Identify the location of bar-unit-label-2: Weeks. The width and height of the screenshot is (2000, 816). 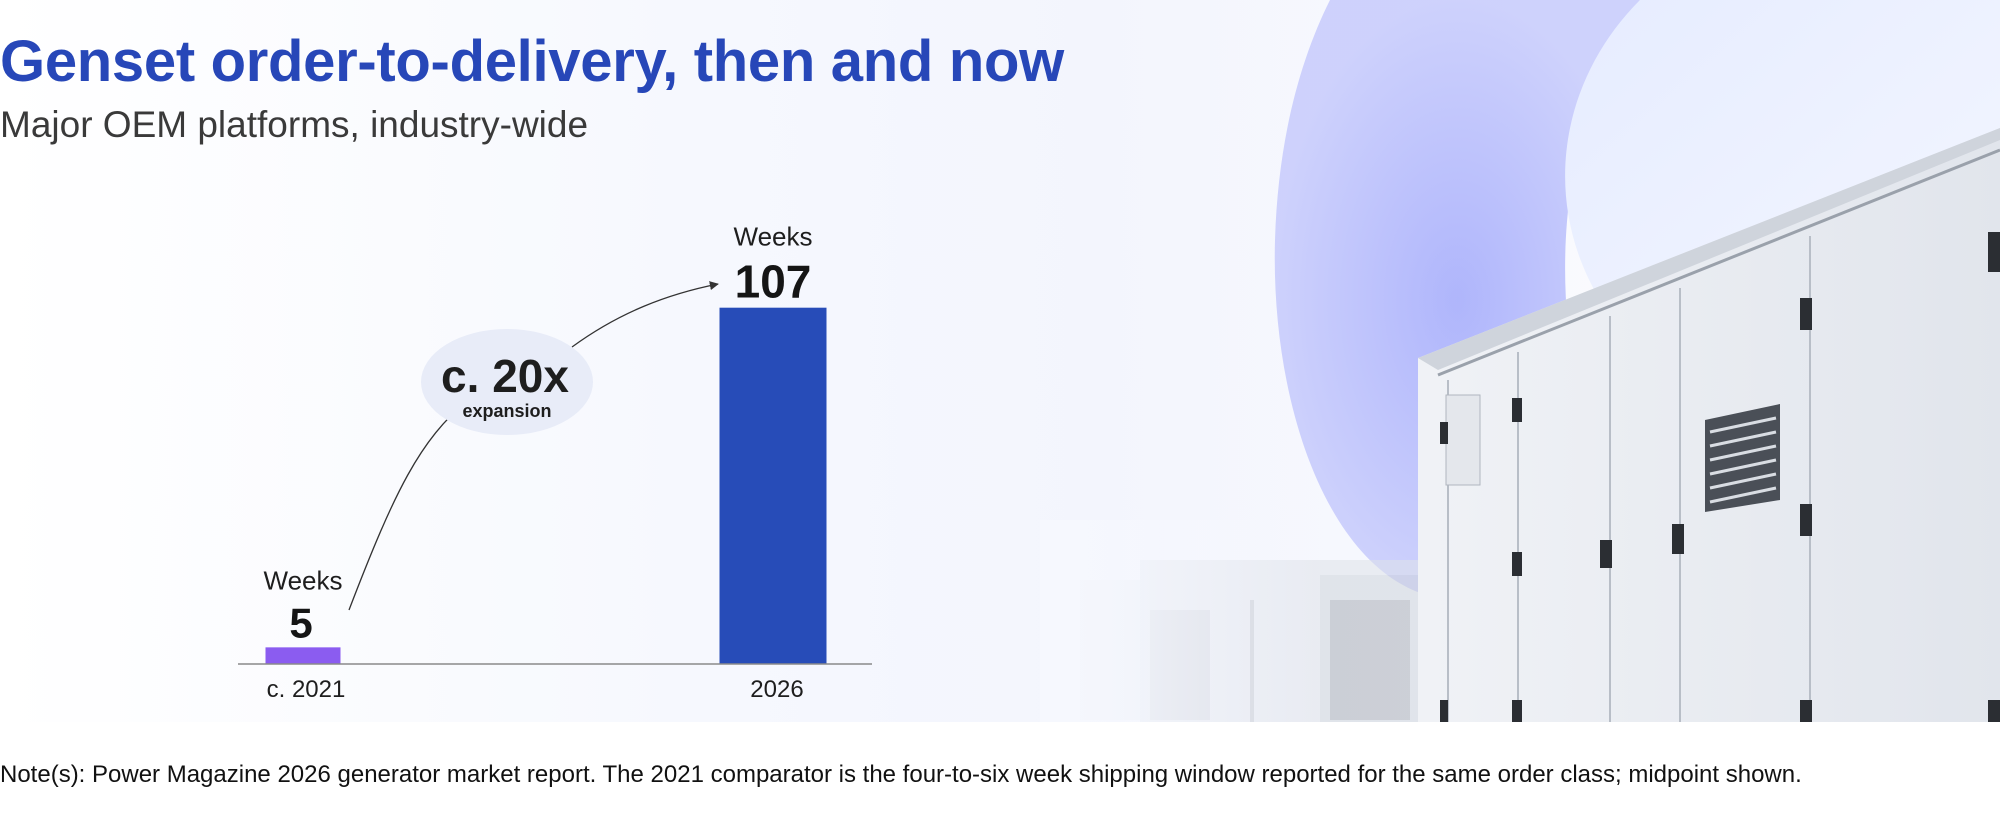
(773, 237).